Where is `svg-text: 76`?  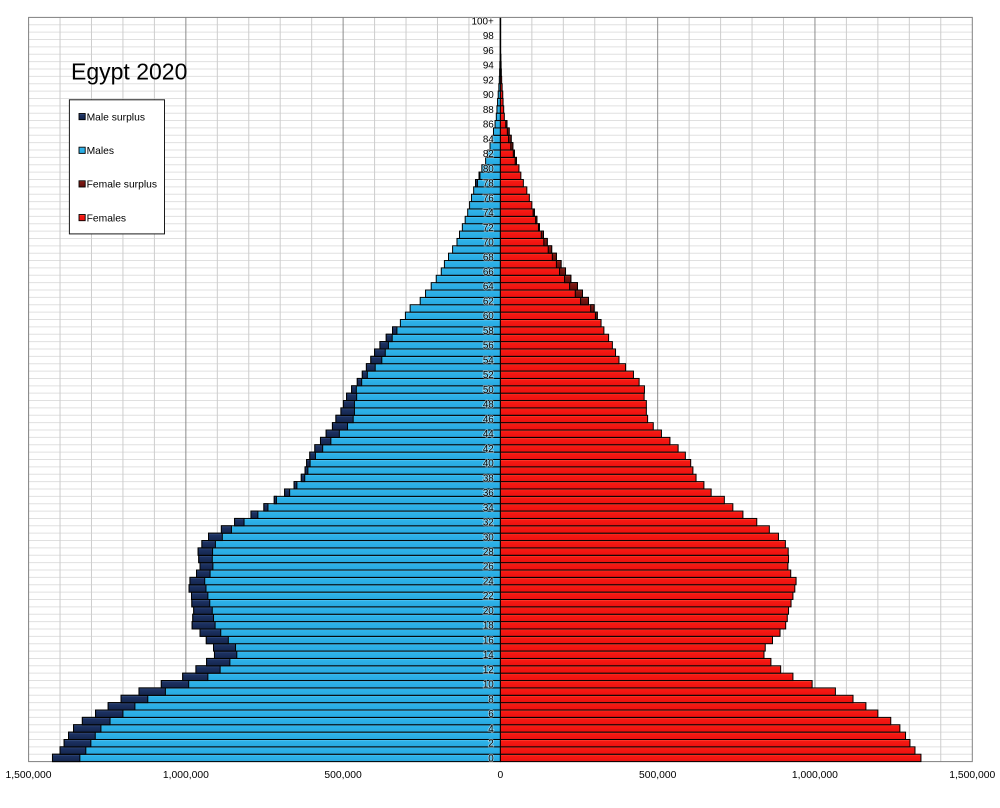
svg-text: 76 is located at coordinates (488, 198).